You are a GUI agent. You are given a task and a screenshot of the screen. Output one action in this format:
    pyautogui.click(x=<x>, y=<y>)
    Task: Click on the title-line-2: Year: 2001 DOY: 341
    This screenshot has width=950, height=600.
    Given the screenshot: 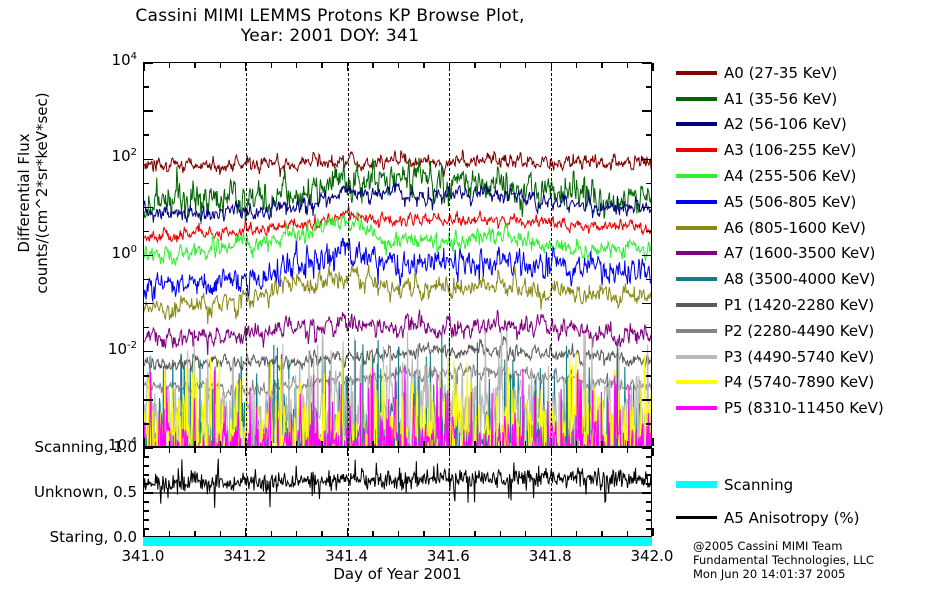 What is the action you would take?
    pyautogui.click(x=330, y=36)
    